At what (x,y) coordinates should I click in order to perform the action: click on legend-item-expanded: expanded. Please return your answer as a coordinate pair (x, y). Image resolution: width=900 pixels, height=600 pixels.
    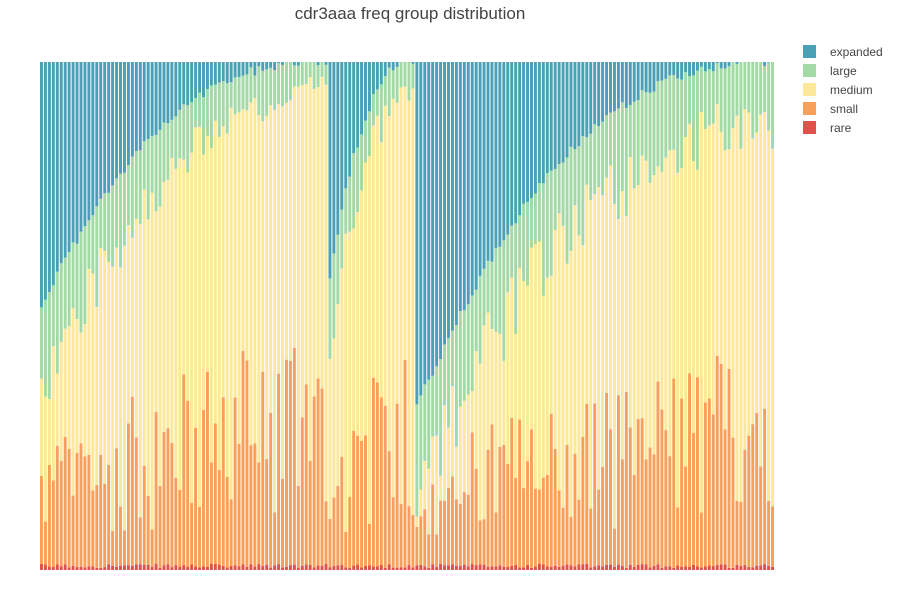
    Looking at the image, I should click on (843, 51).